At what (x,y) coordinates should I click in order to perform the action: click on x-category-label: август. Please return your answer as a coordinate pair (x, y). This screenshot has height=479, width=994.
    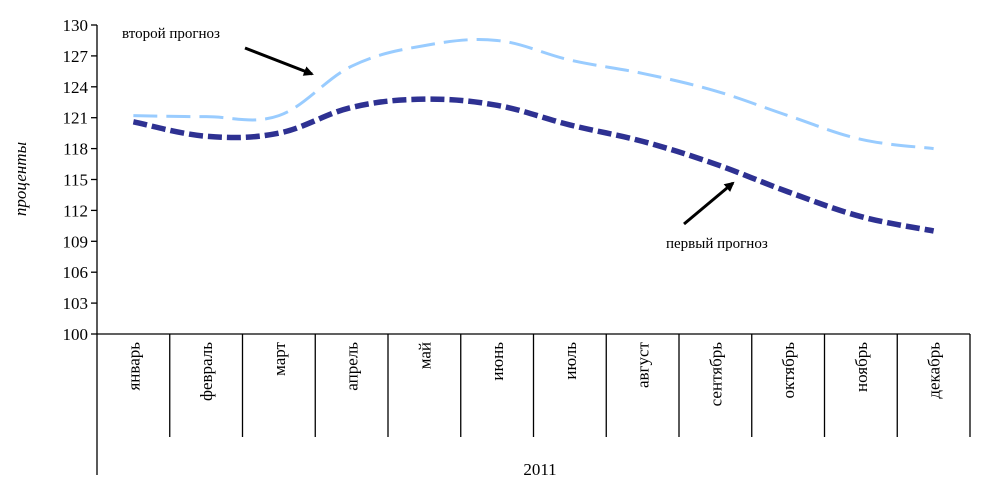
    Looking at the image, I should click on (643, 364).